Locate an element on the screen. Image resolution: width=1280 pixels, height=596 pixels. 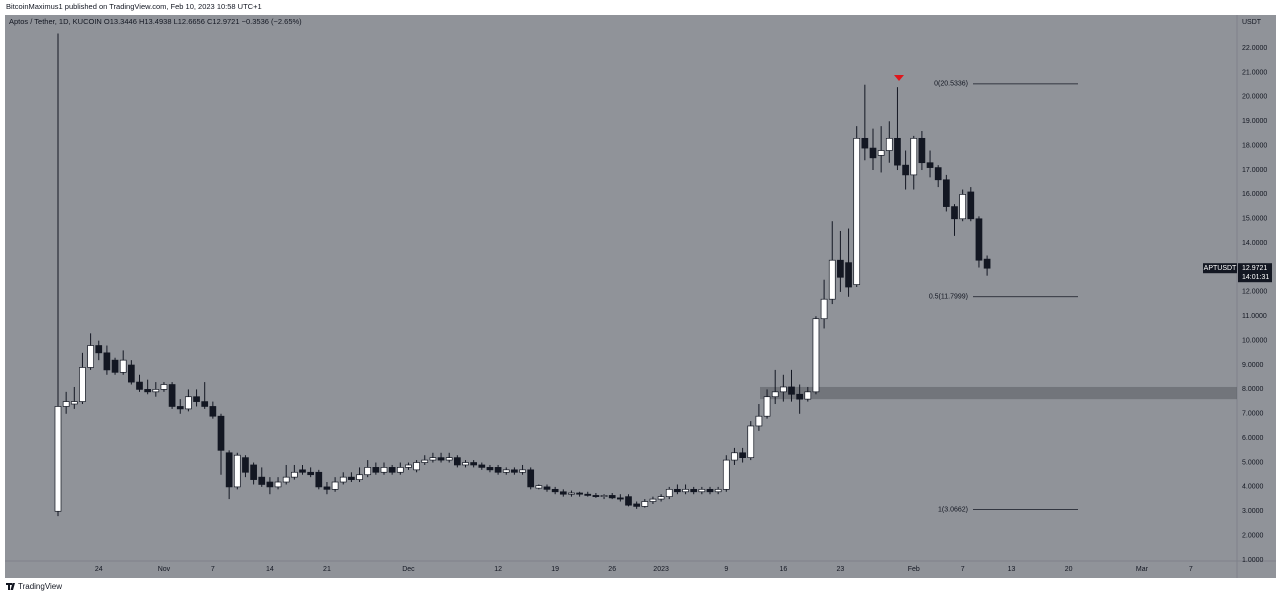
currency-label: USDT is located at coordinates (1252, 22).